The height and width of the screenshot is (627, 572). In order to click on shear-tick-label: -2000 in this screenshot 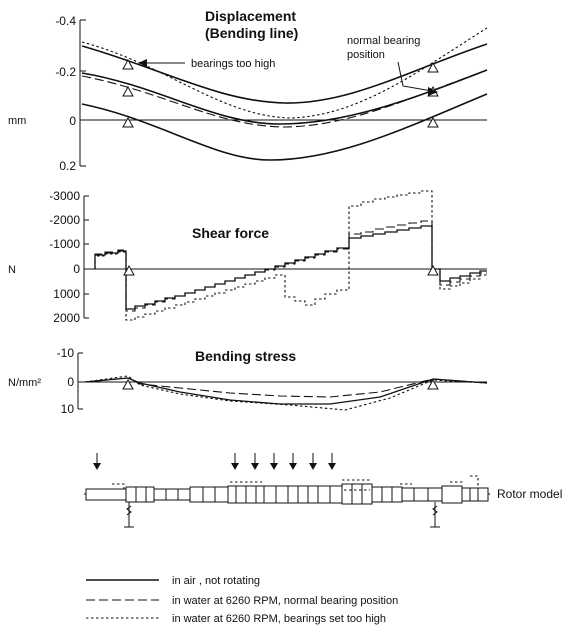, I will do `click(64, 220)`.